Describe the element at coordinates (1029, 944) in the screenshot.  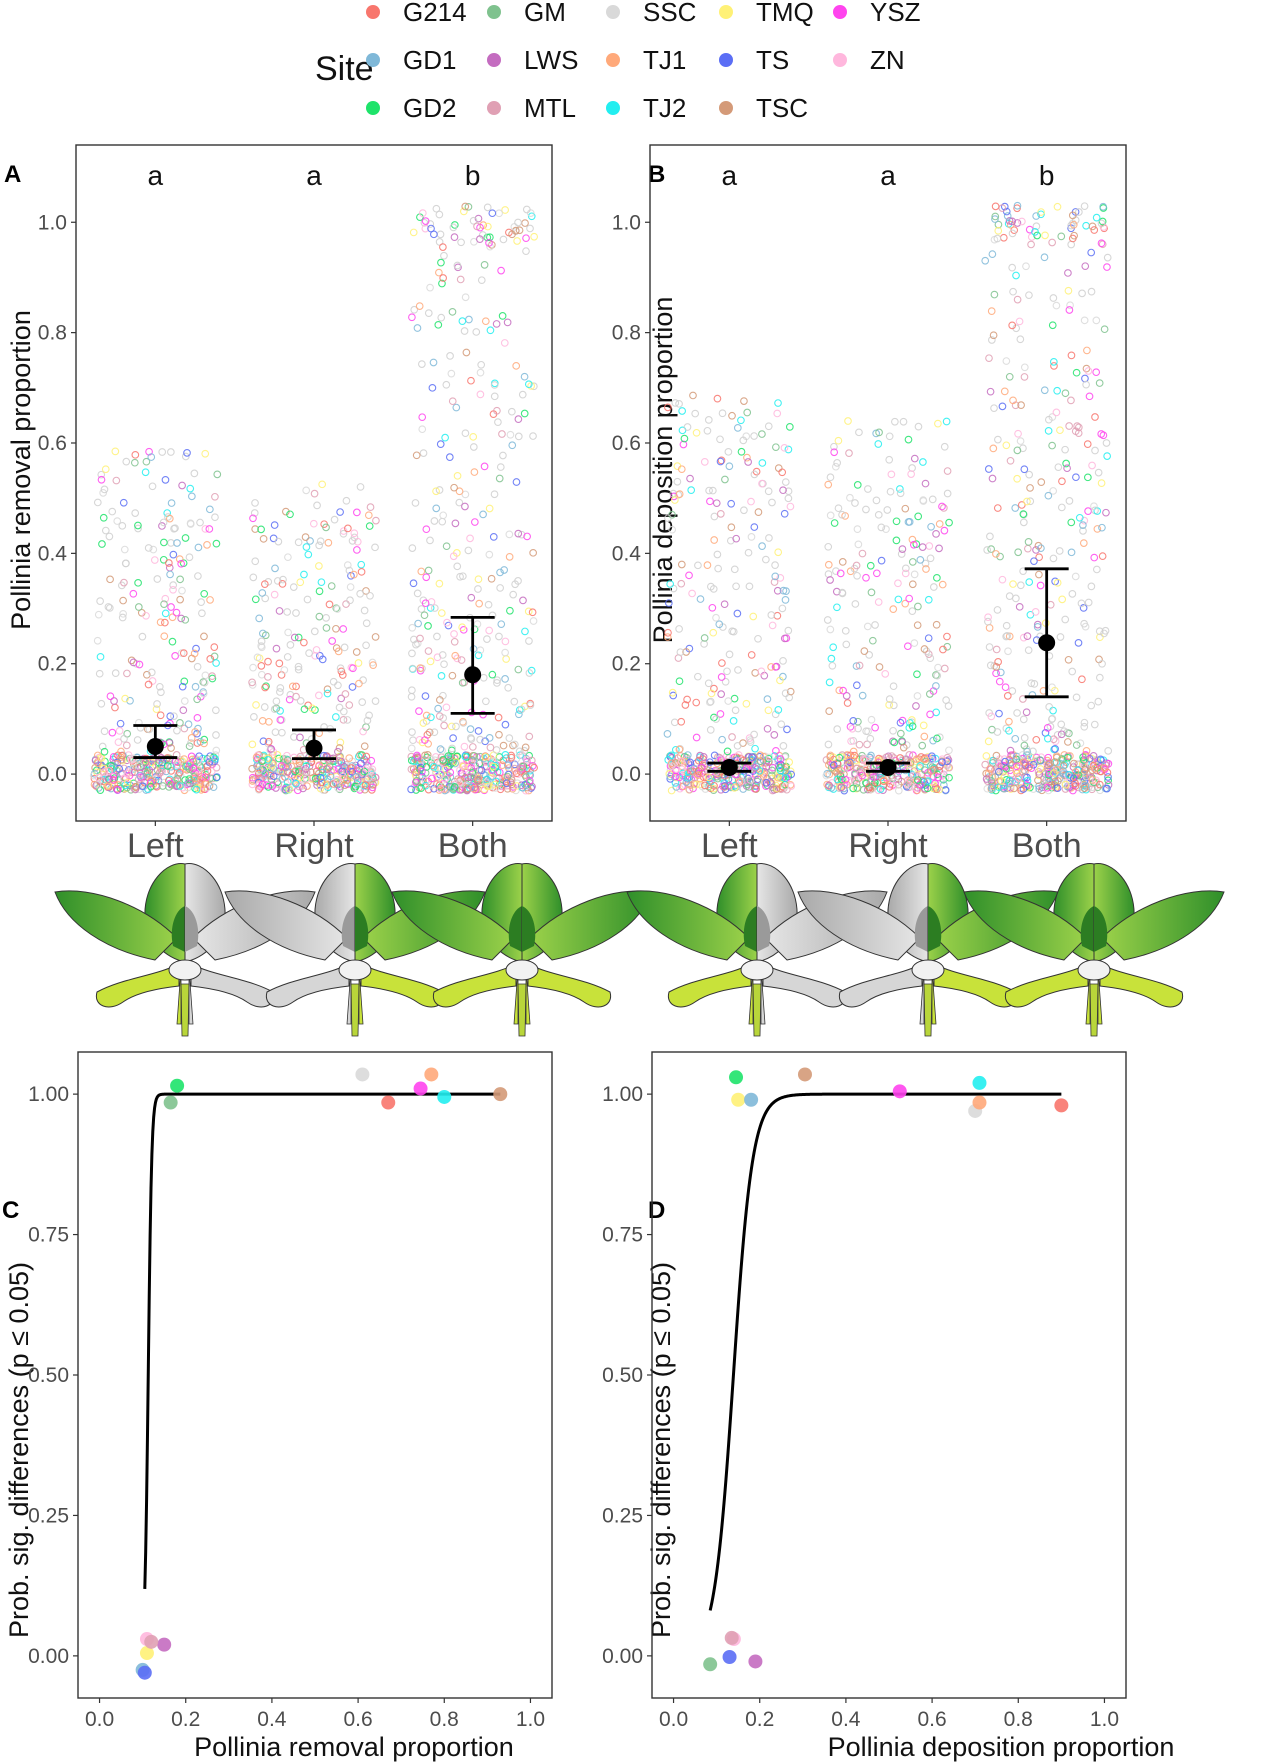
I see `flower-left-half` at that location.